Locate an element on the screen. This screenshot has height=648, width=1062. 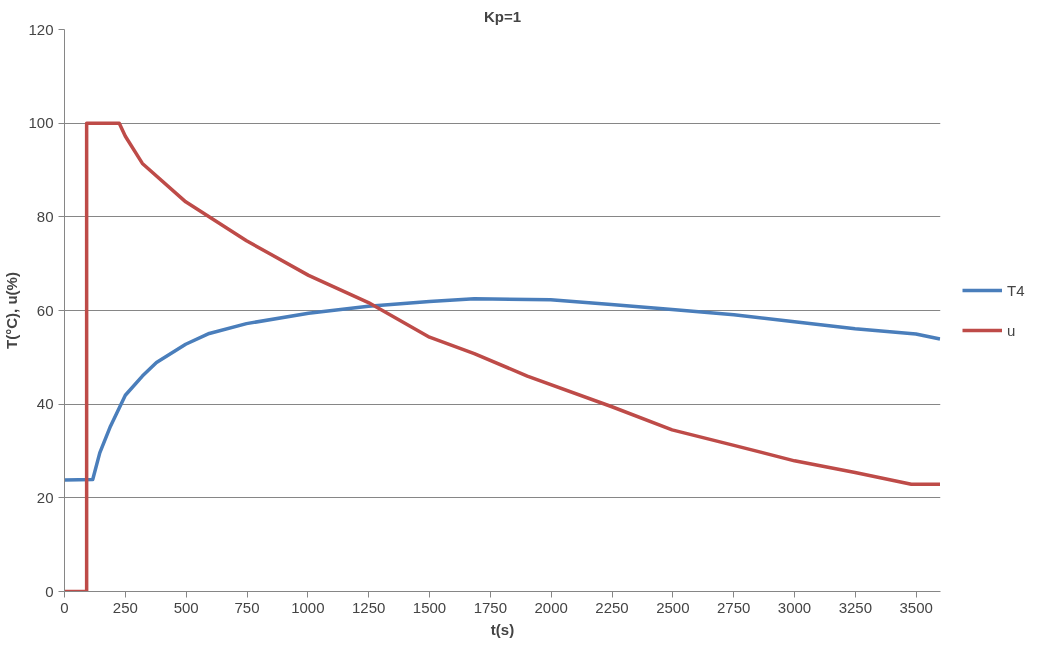
y-axis-title: T(°C), u(%) is located at coordinates (12, 310).